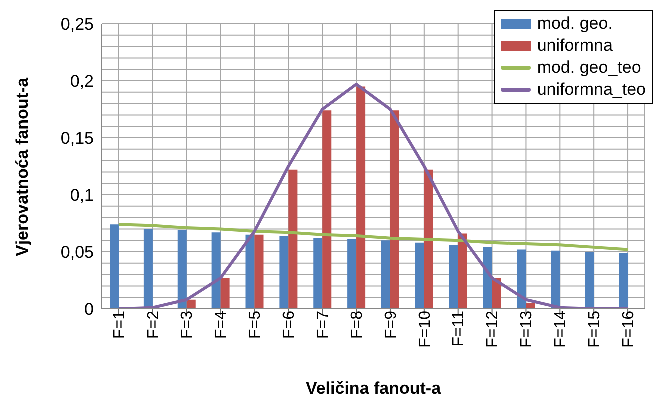  What do you see at coordinates (22, 166) in the screenshot?
I see `y-axis-title: Vjerovatnoća fanout-a` at bounding box center [22, 166].